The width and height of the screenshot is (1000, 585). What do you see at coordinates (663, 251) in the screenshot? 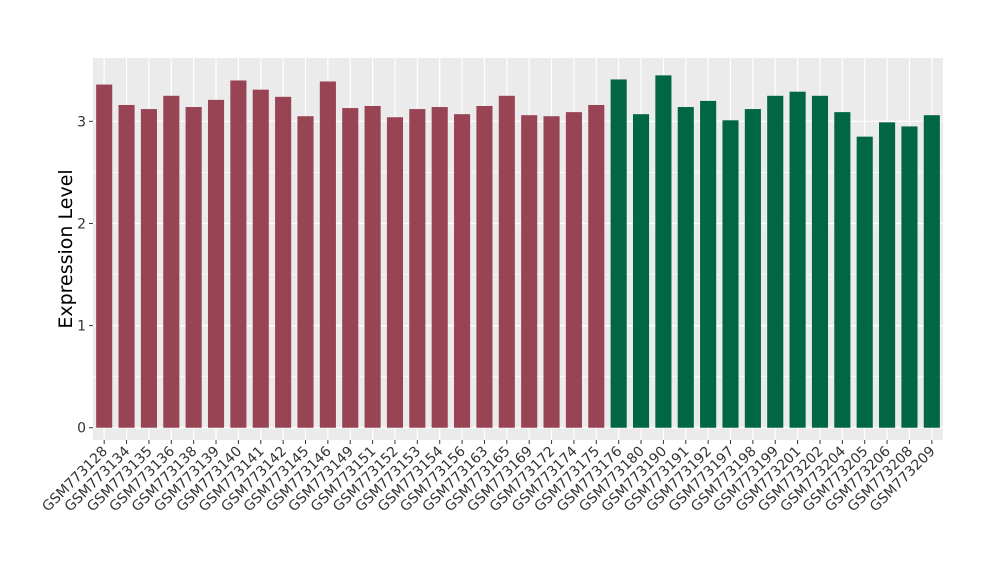
I see `bar-GSM773190` at bounding box center [663, 251].